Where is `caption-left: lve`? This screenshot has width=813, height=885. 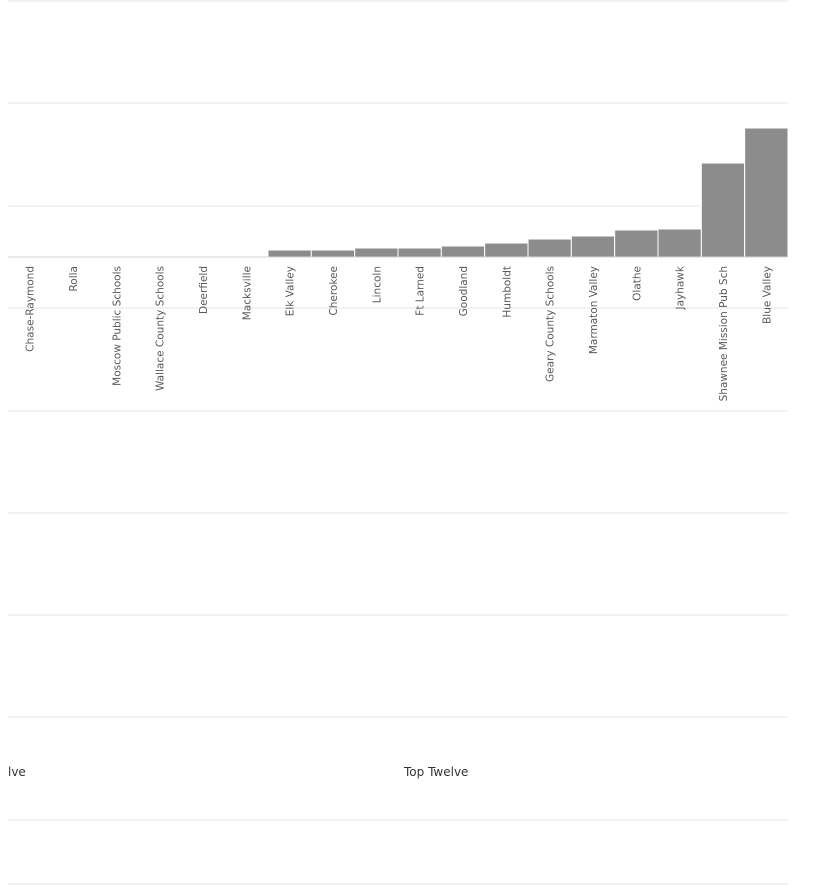 caption-left: lve is located at coordinates (17, 772).